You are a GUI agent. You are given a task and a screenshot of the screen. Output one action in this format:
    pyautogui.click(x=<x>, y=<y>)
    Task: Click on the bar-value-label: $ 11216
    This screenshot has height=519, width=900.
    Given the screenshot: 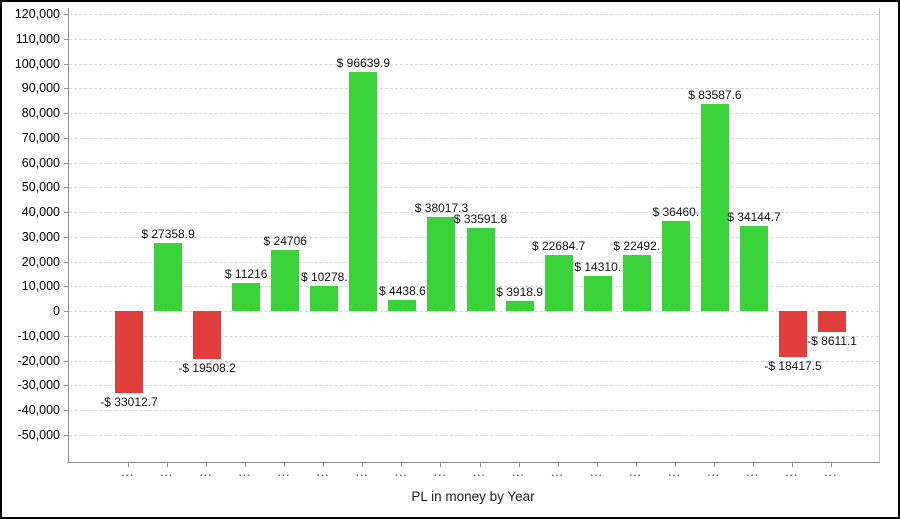 What is the action you would take?
    pyautogui.click(x=246, y=274)
    